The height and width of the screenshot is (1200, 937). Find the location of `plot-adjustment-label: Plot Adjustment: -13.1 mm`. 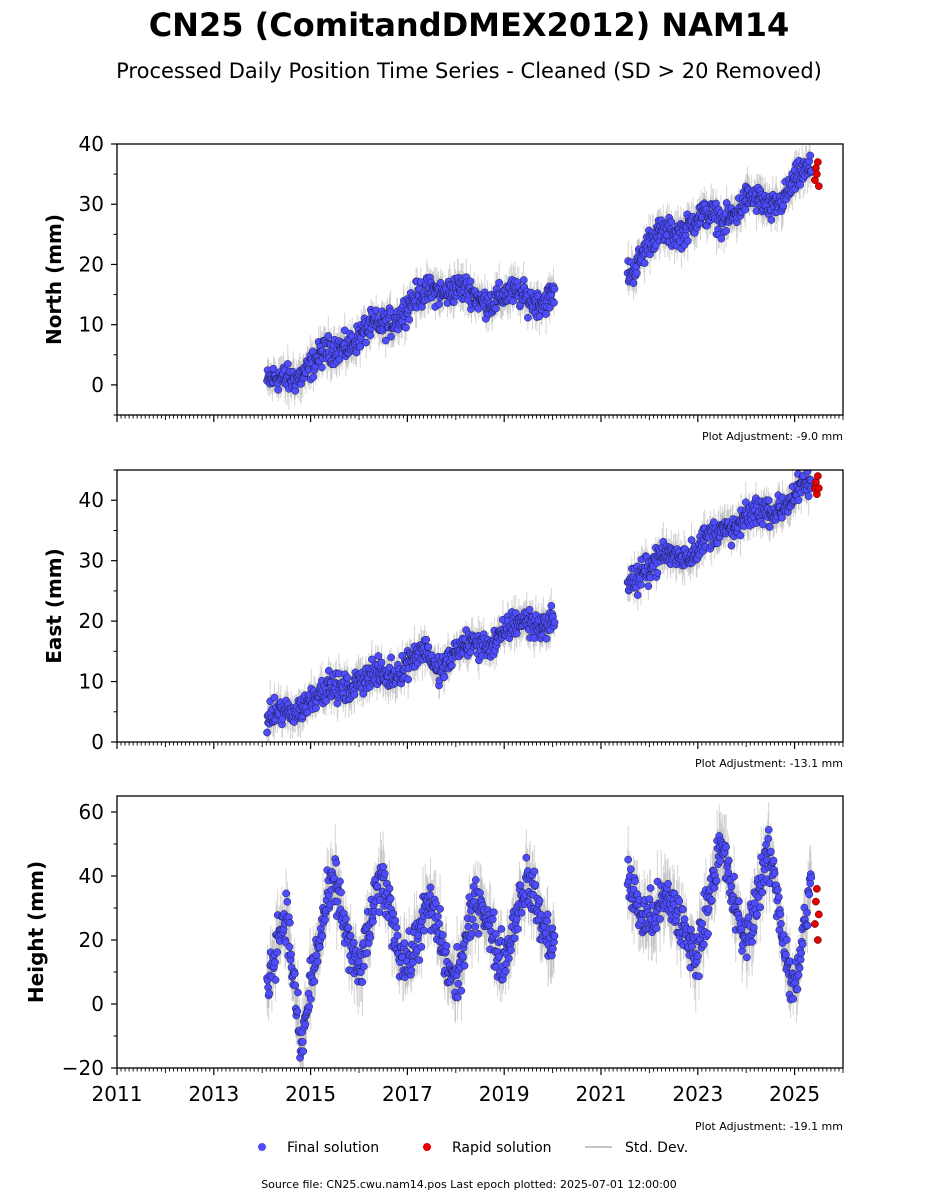

plot-adjustment-label: Plot Adjustment: -13.1 mm is located at coordinates (769, 763).